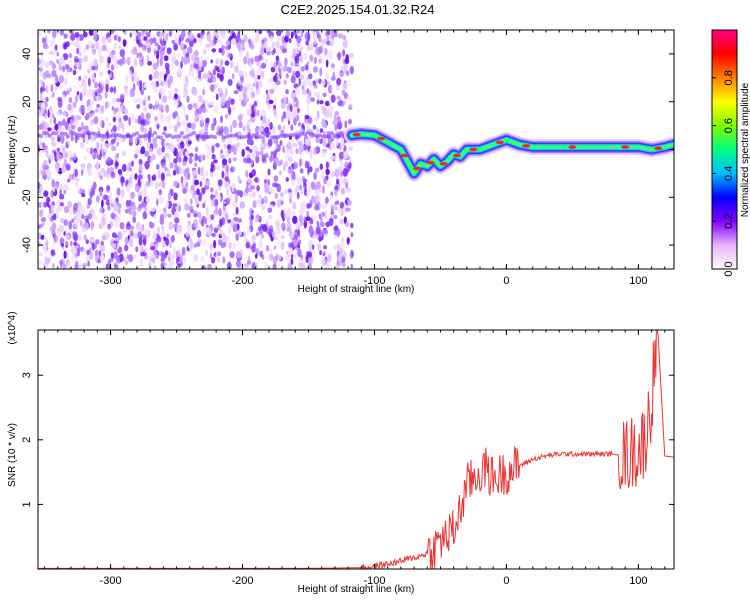 This screenshot has height=600, width=750. What do you see at coordinates (111, 281) in the screenshot?
I see `spectrogram-x-tick-label: -300` at bounding box center [111, 281].